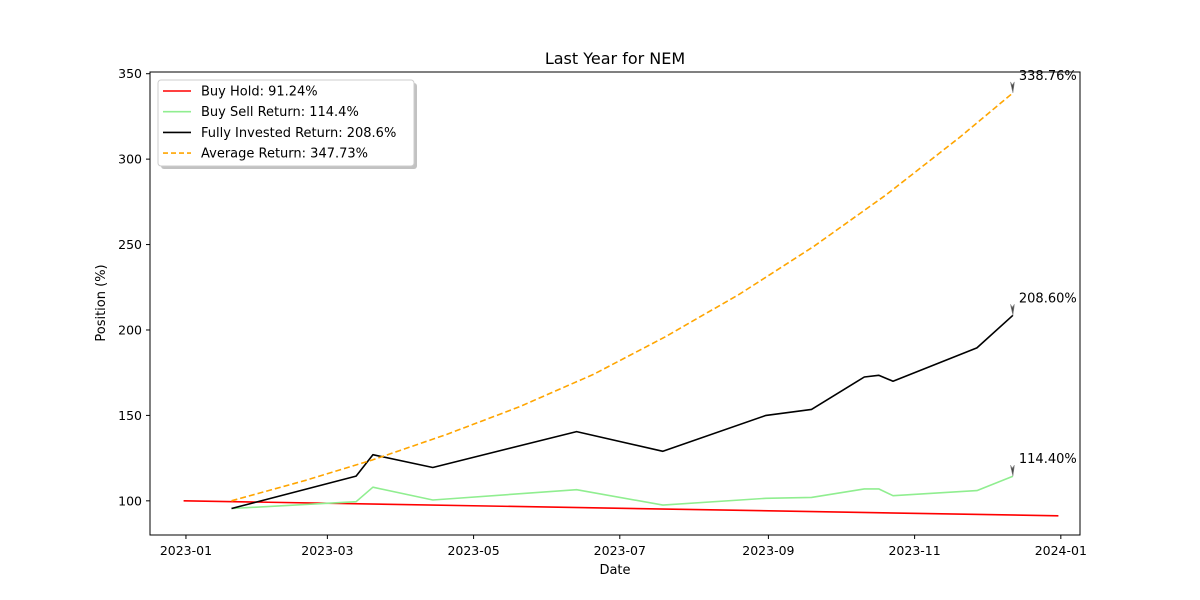  I want to click on legend-label-1: Buy Hold: 91.24%, so click(259, 92).